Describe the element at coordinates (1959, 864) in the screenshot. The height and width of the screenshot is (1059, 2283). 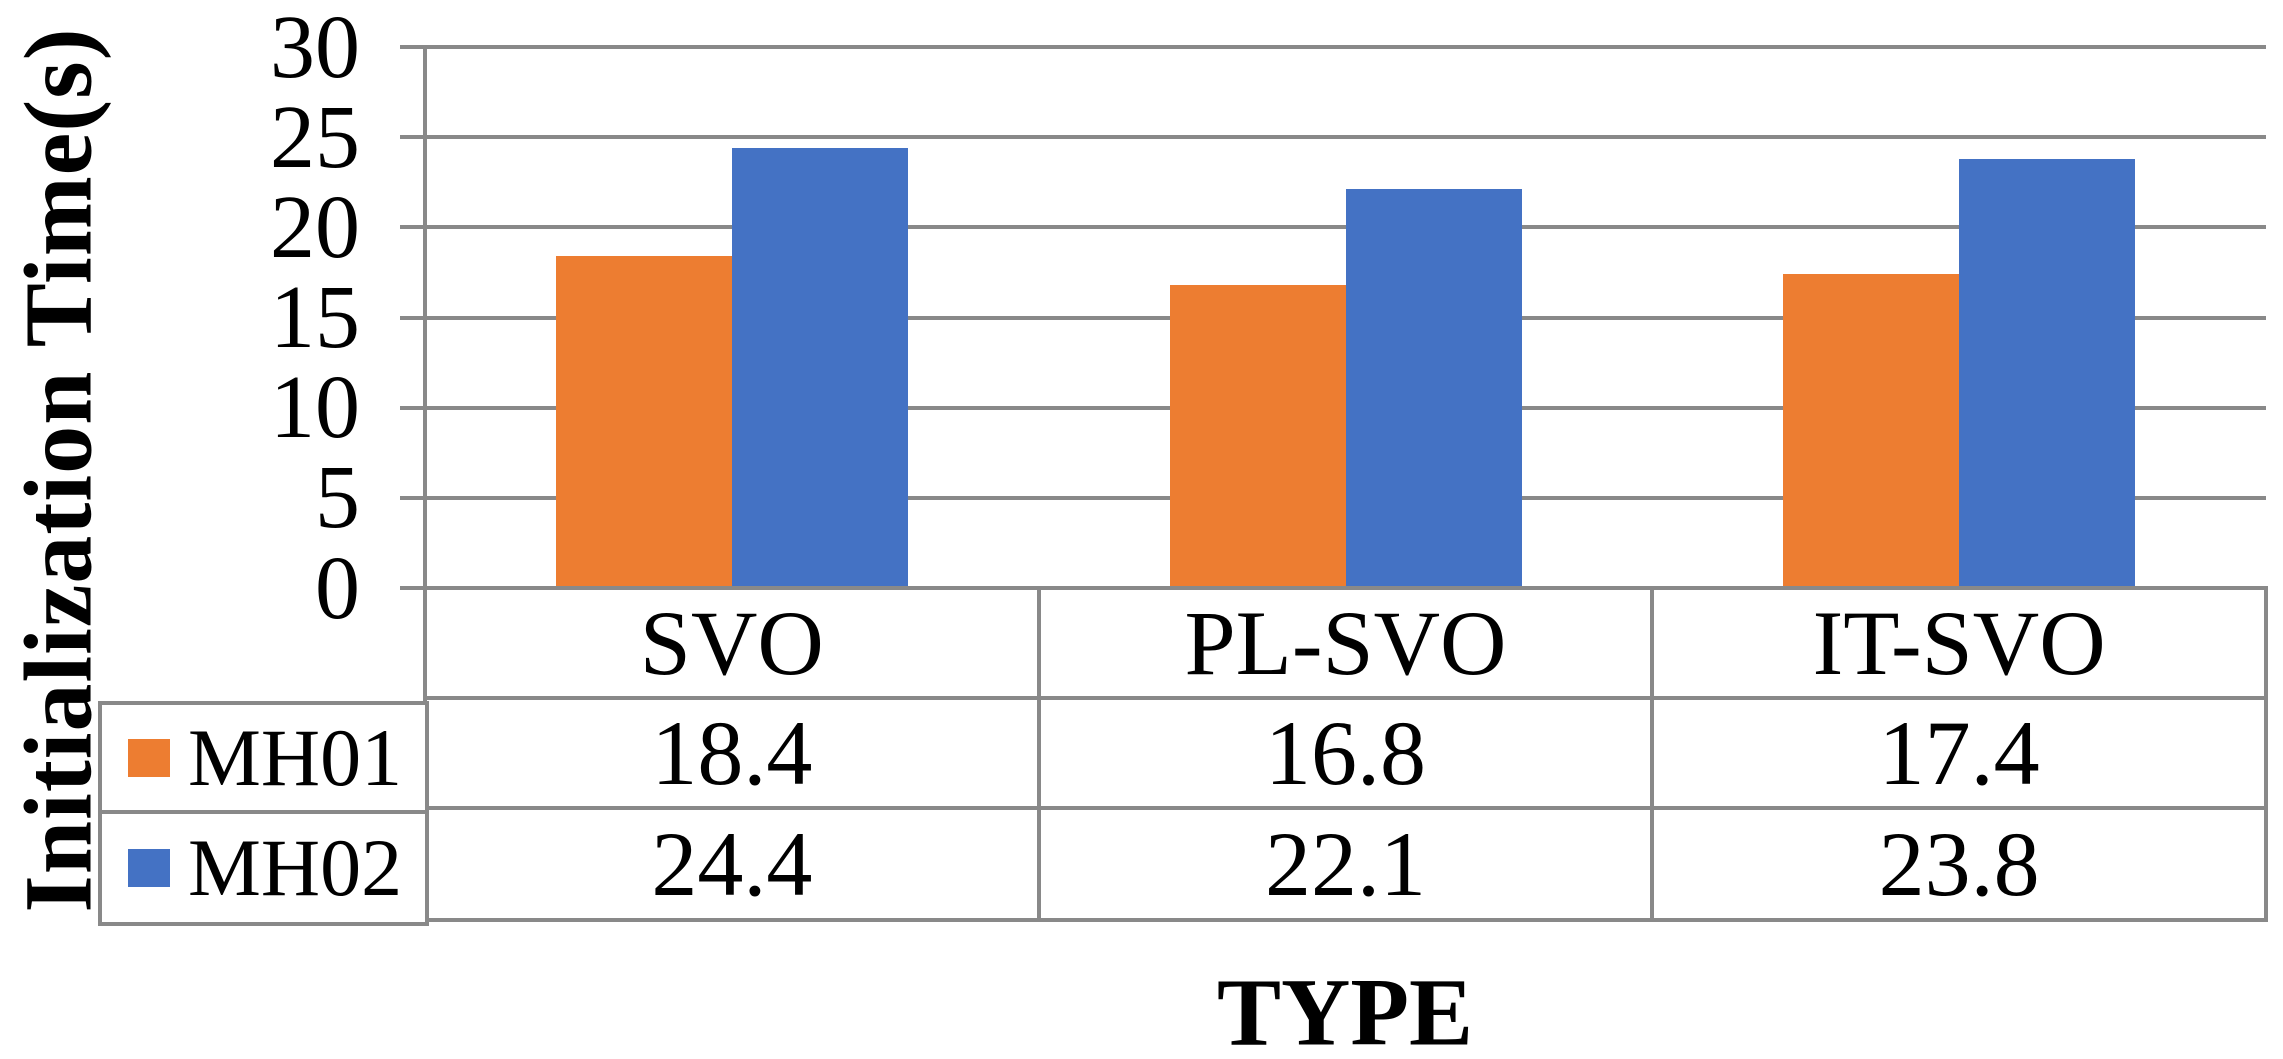
I see `value-cell-MH02-IT-SVO: 23.8` at that location.